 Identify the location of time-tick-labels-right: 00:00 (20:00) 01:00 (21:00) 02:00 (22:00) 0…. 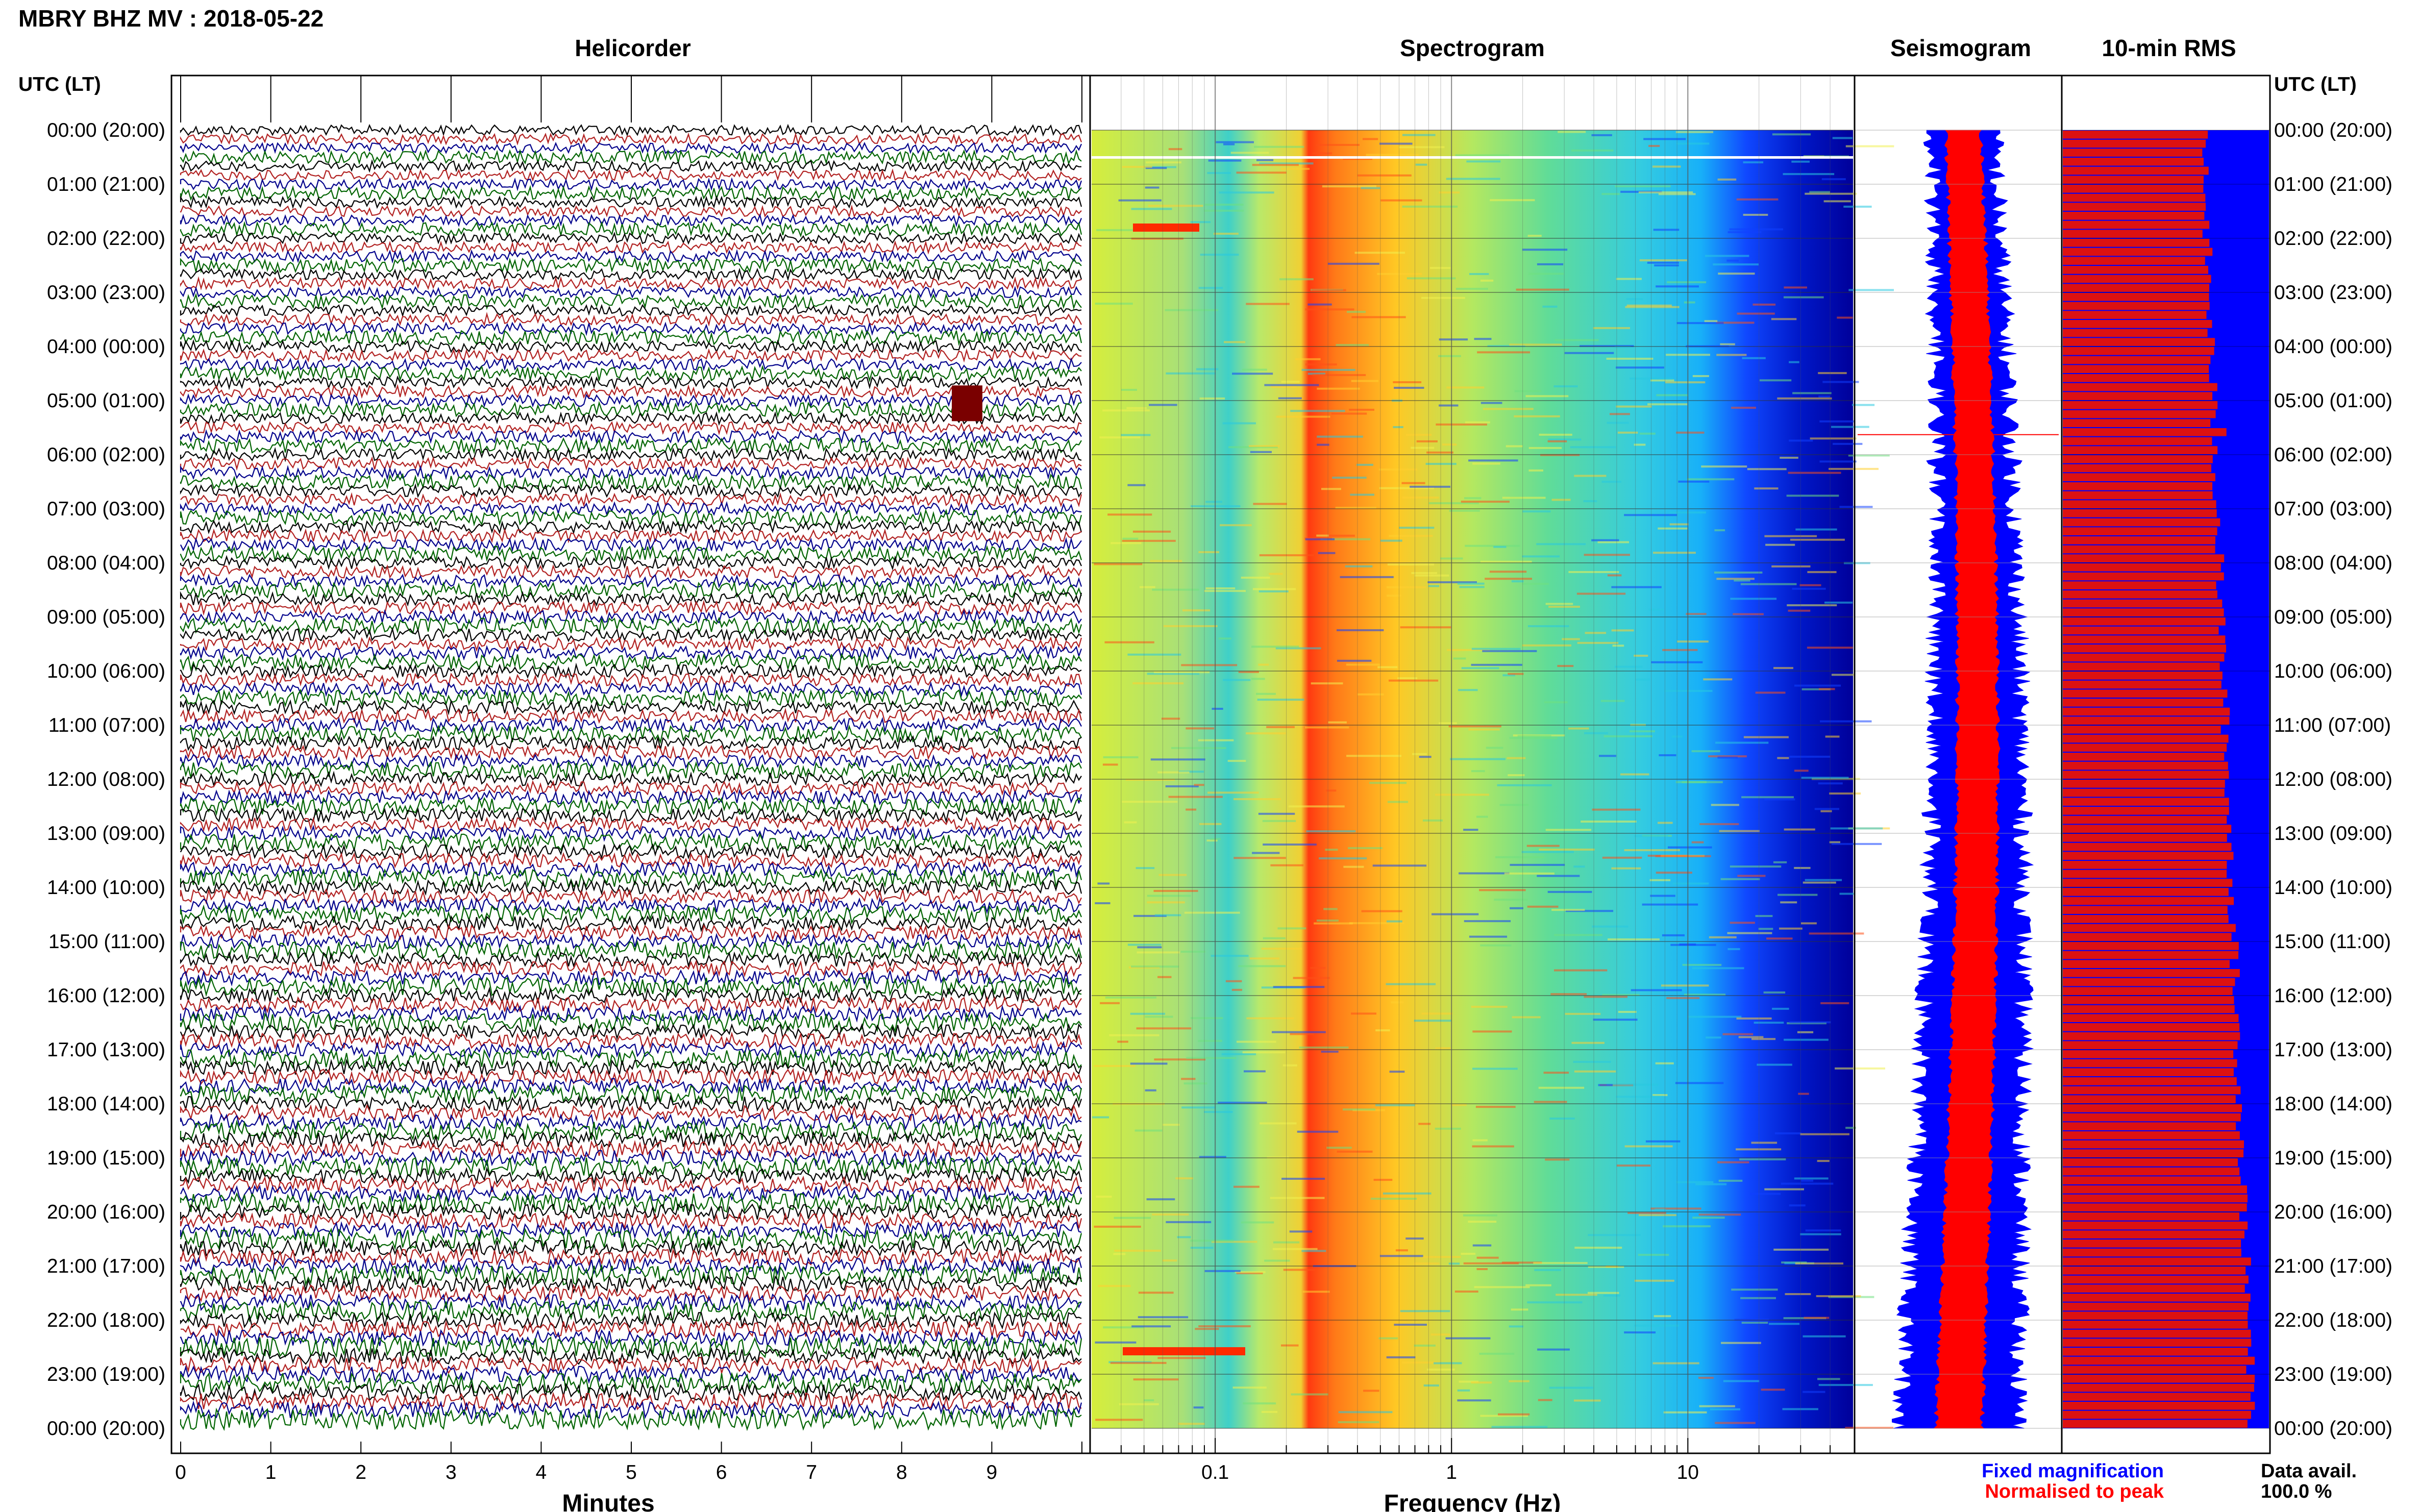
(2333, 779).